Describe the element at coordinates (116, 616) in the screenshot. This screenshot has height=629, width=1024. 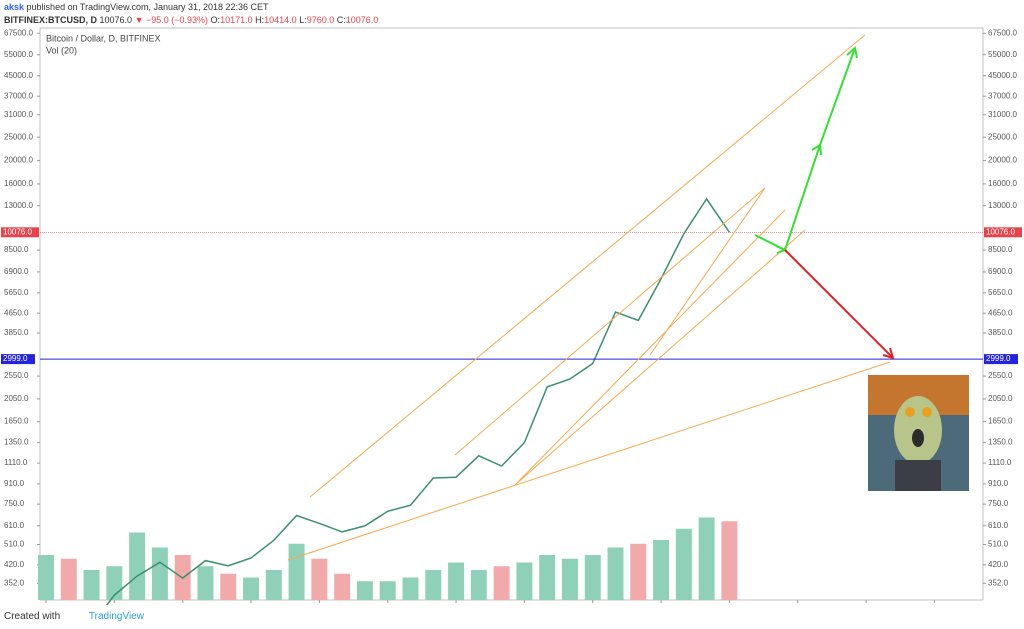
I see `brand: TradingView` at that location.